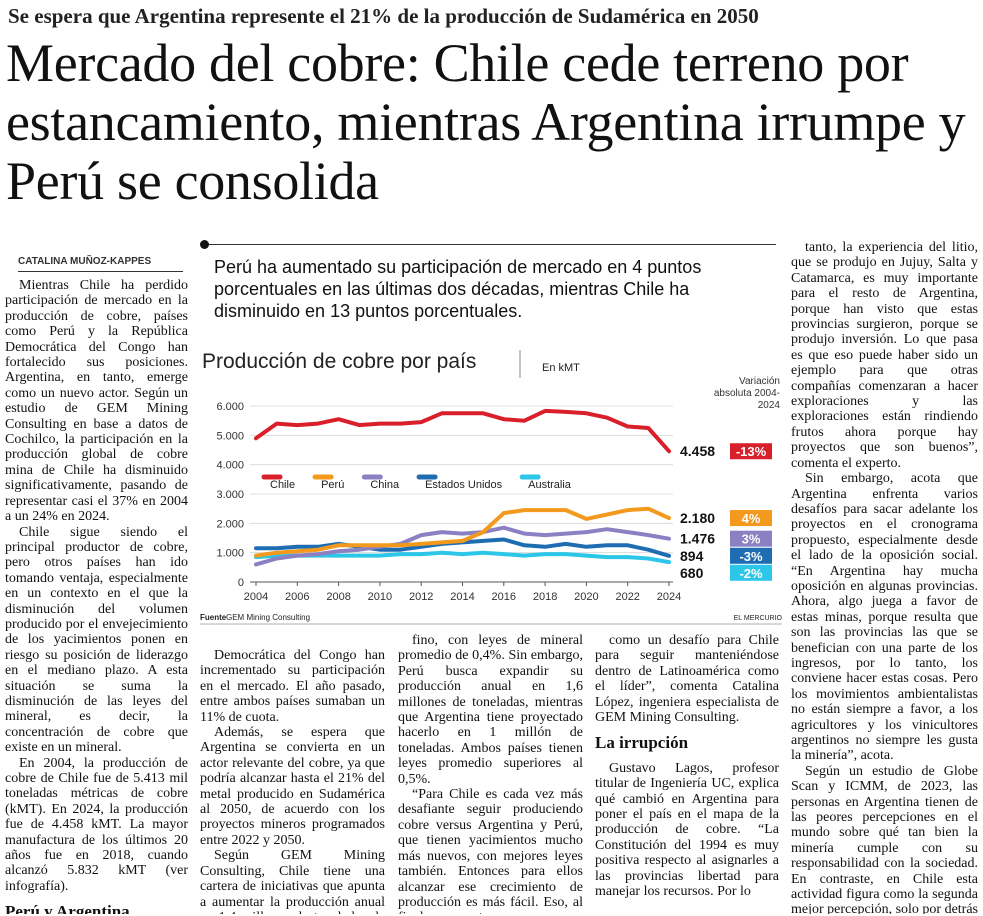  Describe the element at coordinates (268, 617) in the screenshot. I see `source: GEM Mining Consulting` at that location.